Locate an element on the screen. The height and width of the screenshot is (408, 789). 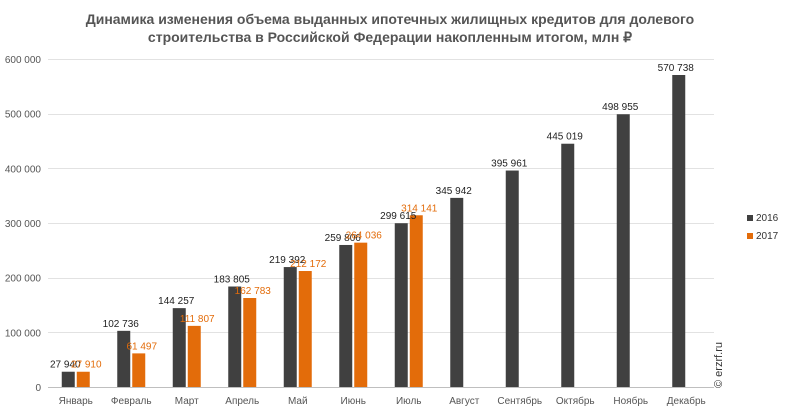
x-tick-label: Апрель is located at coordinates (242, 401).